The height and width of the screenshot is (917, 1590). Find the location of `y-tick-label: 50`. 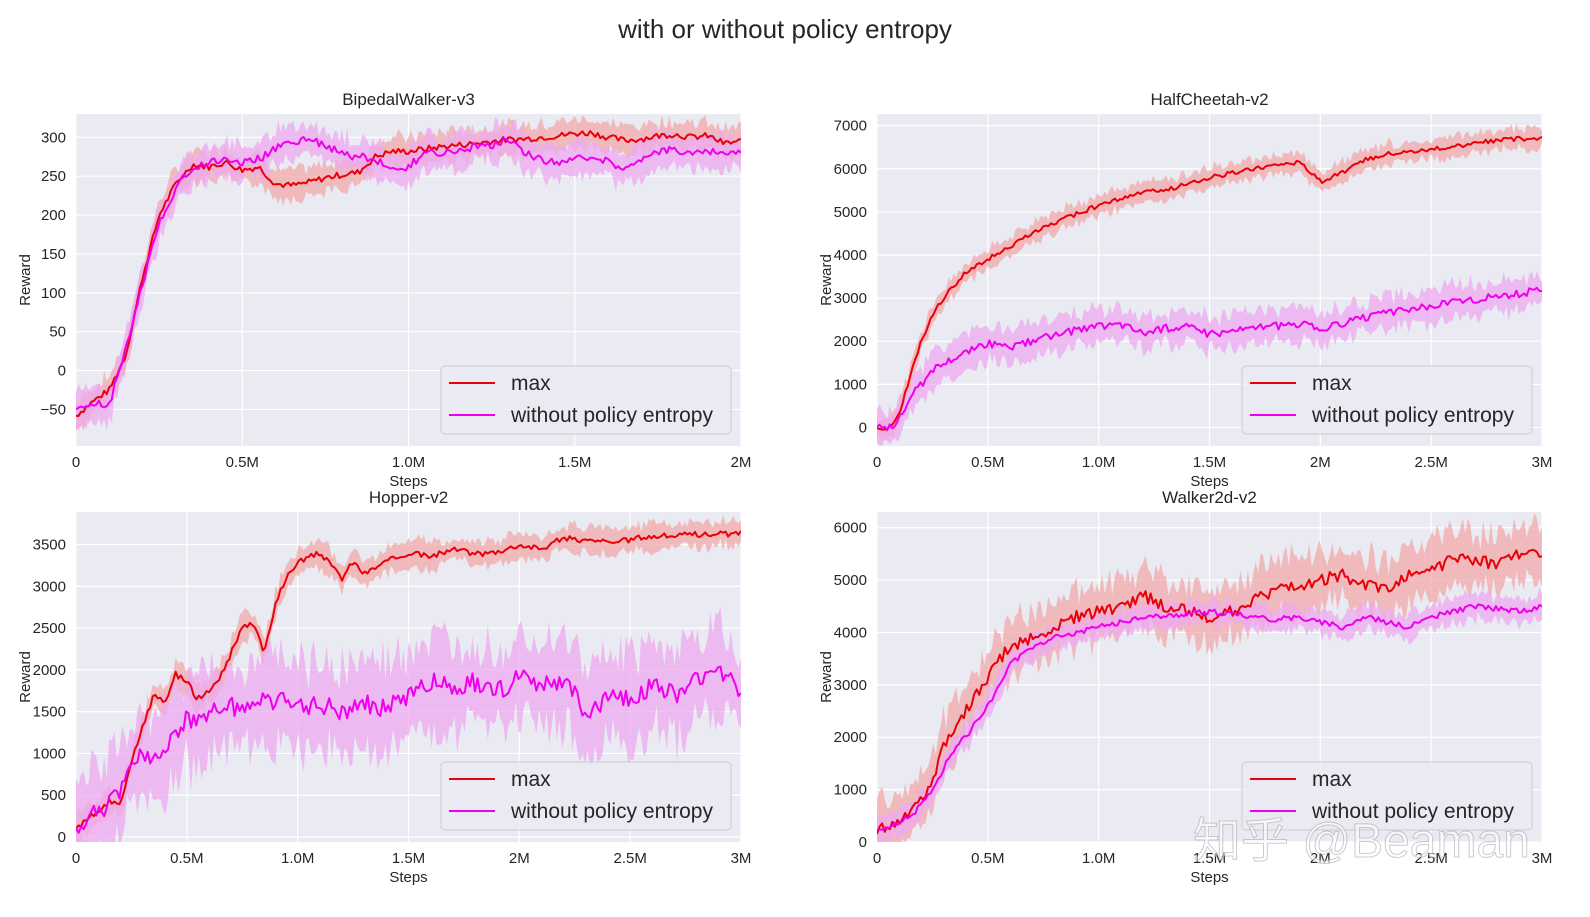

y-tick-label: 50 is located at coordinates (57, 332).